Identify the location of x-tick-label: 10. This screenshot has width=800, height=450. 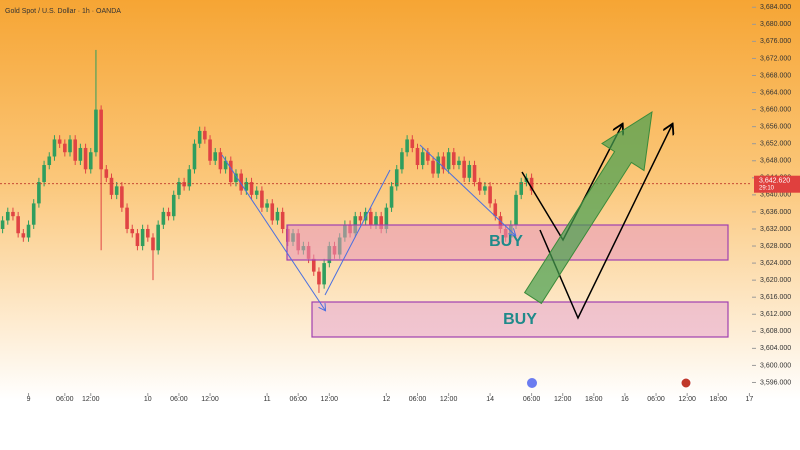
(148, 399).